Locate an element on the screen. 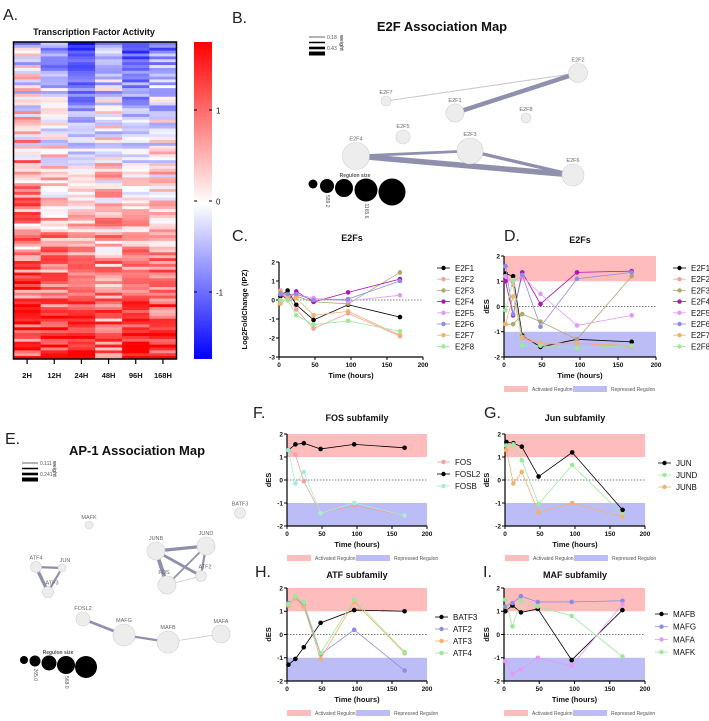 The height and width of the screenshot is (721, 709). regulon-size-circle is located at coordinates (66, 665).